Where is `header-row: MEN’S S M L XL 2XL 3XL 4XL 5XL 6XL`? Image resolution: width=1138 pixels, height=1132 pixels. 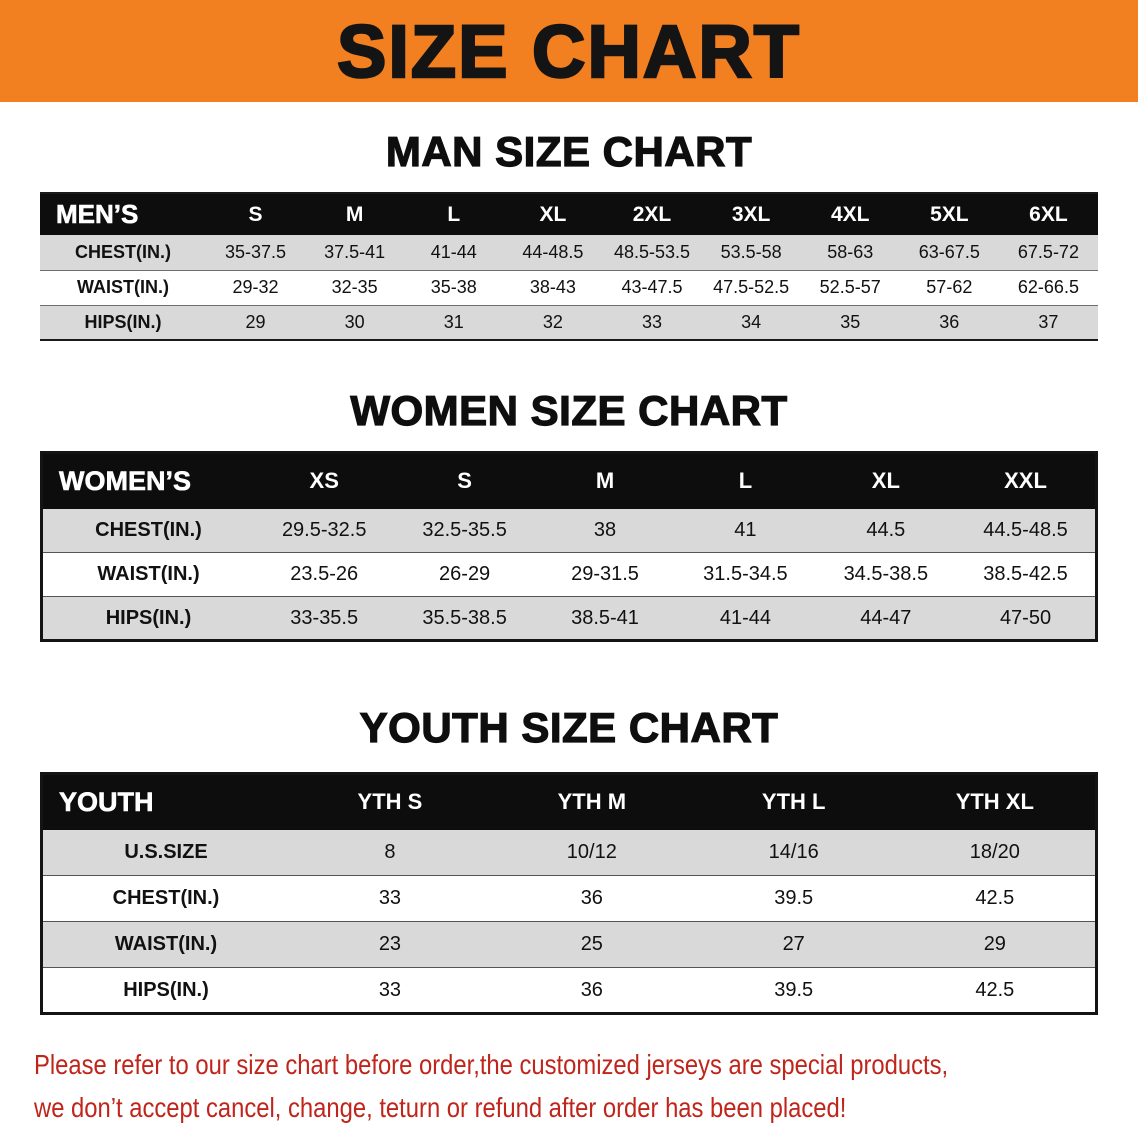 header-row: MEN’S S M L XL 2XL 3XL 4XL 5XL 6XL is located at coordinates (569, 214).